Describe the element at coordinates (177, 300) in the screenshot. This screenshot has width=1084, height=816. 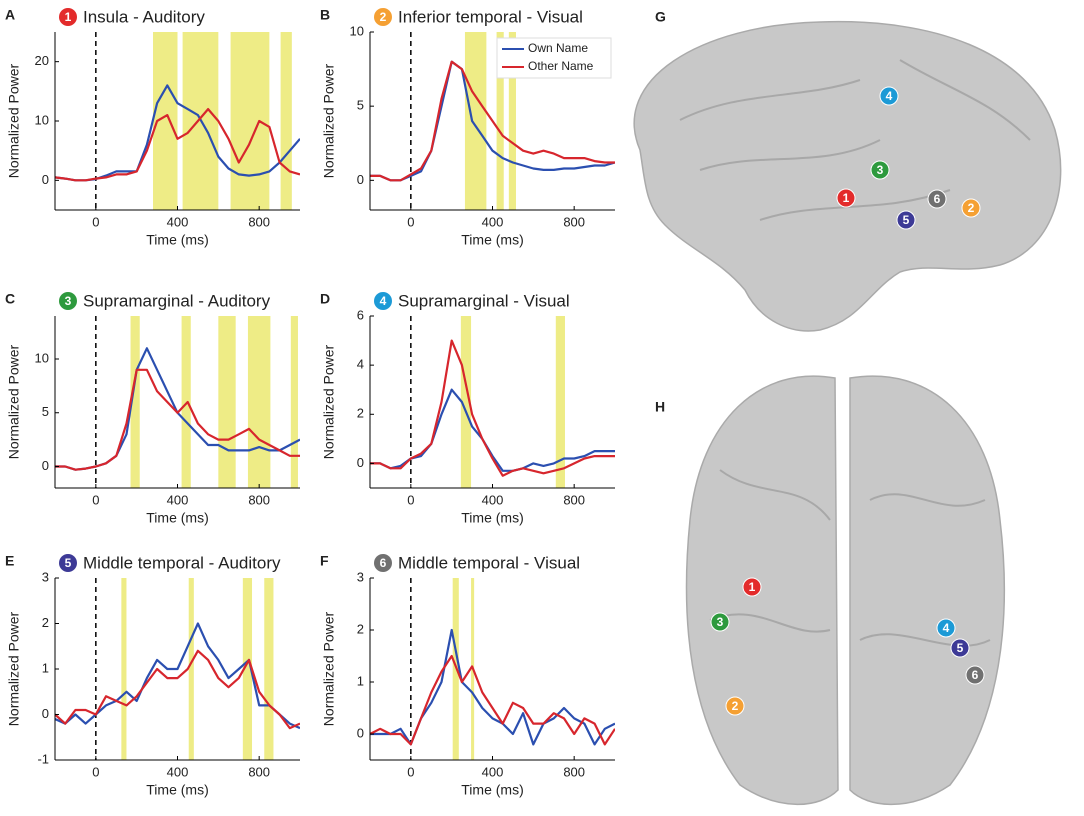
I see `panel-title: Supramarginal - Auditory` at that location.